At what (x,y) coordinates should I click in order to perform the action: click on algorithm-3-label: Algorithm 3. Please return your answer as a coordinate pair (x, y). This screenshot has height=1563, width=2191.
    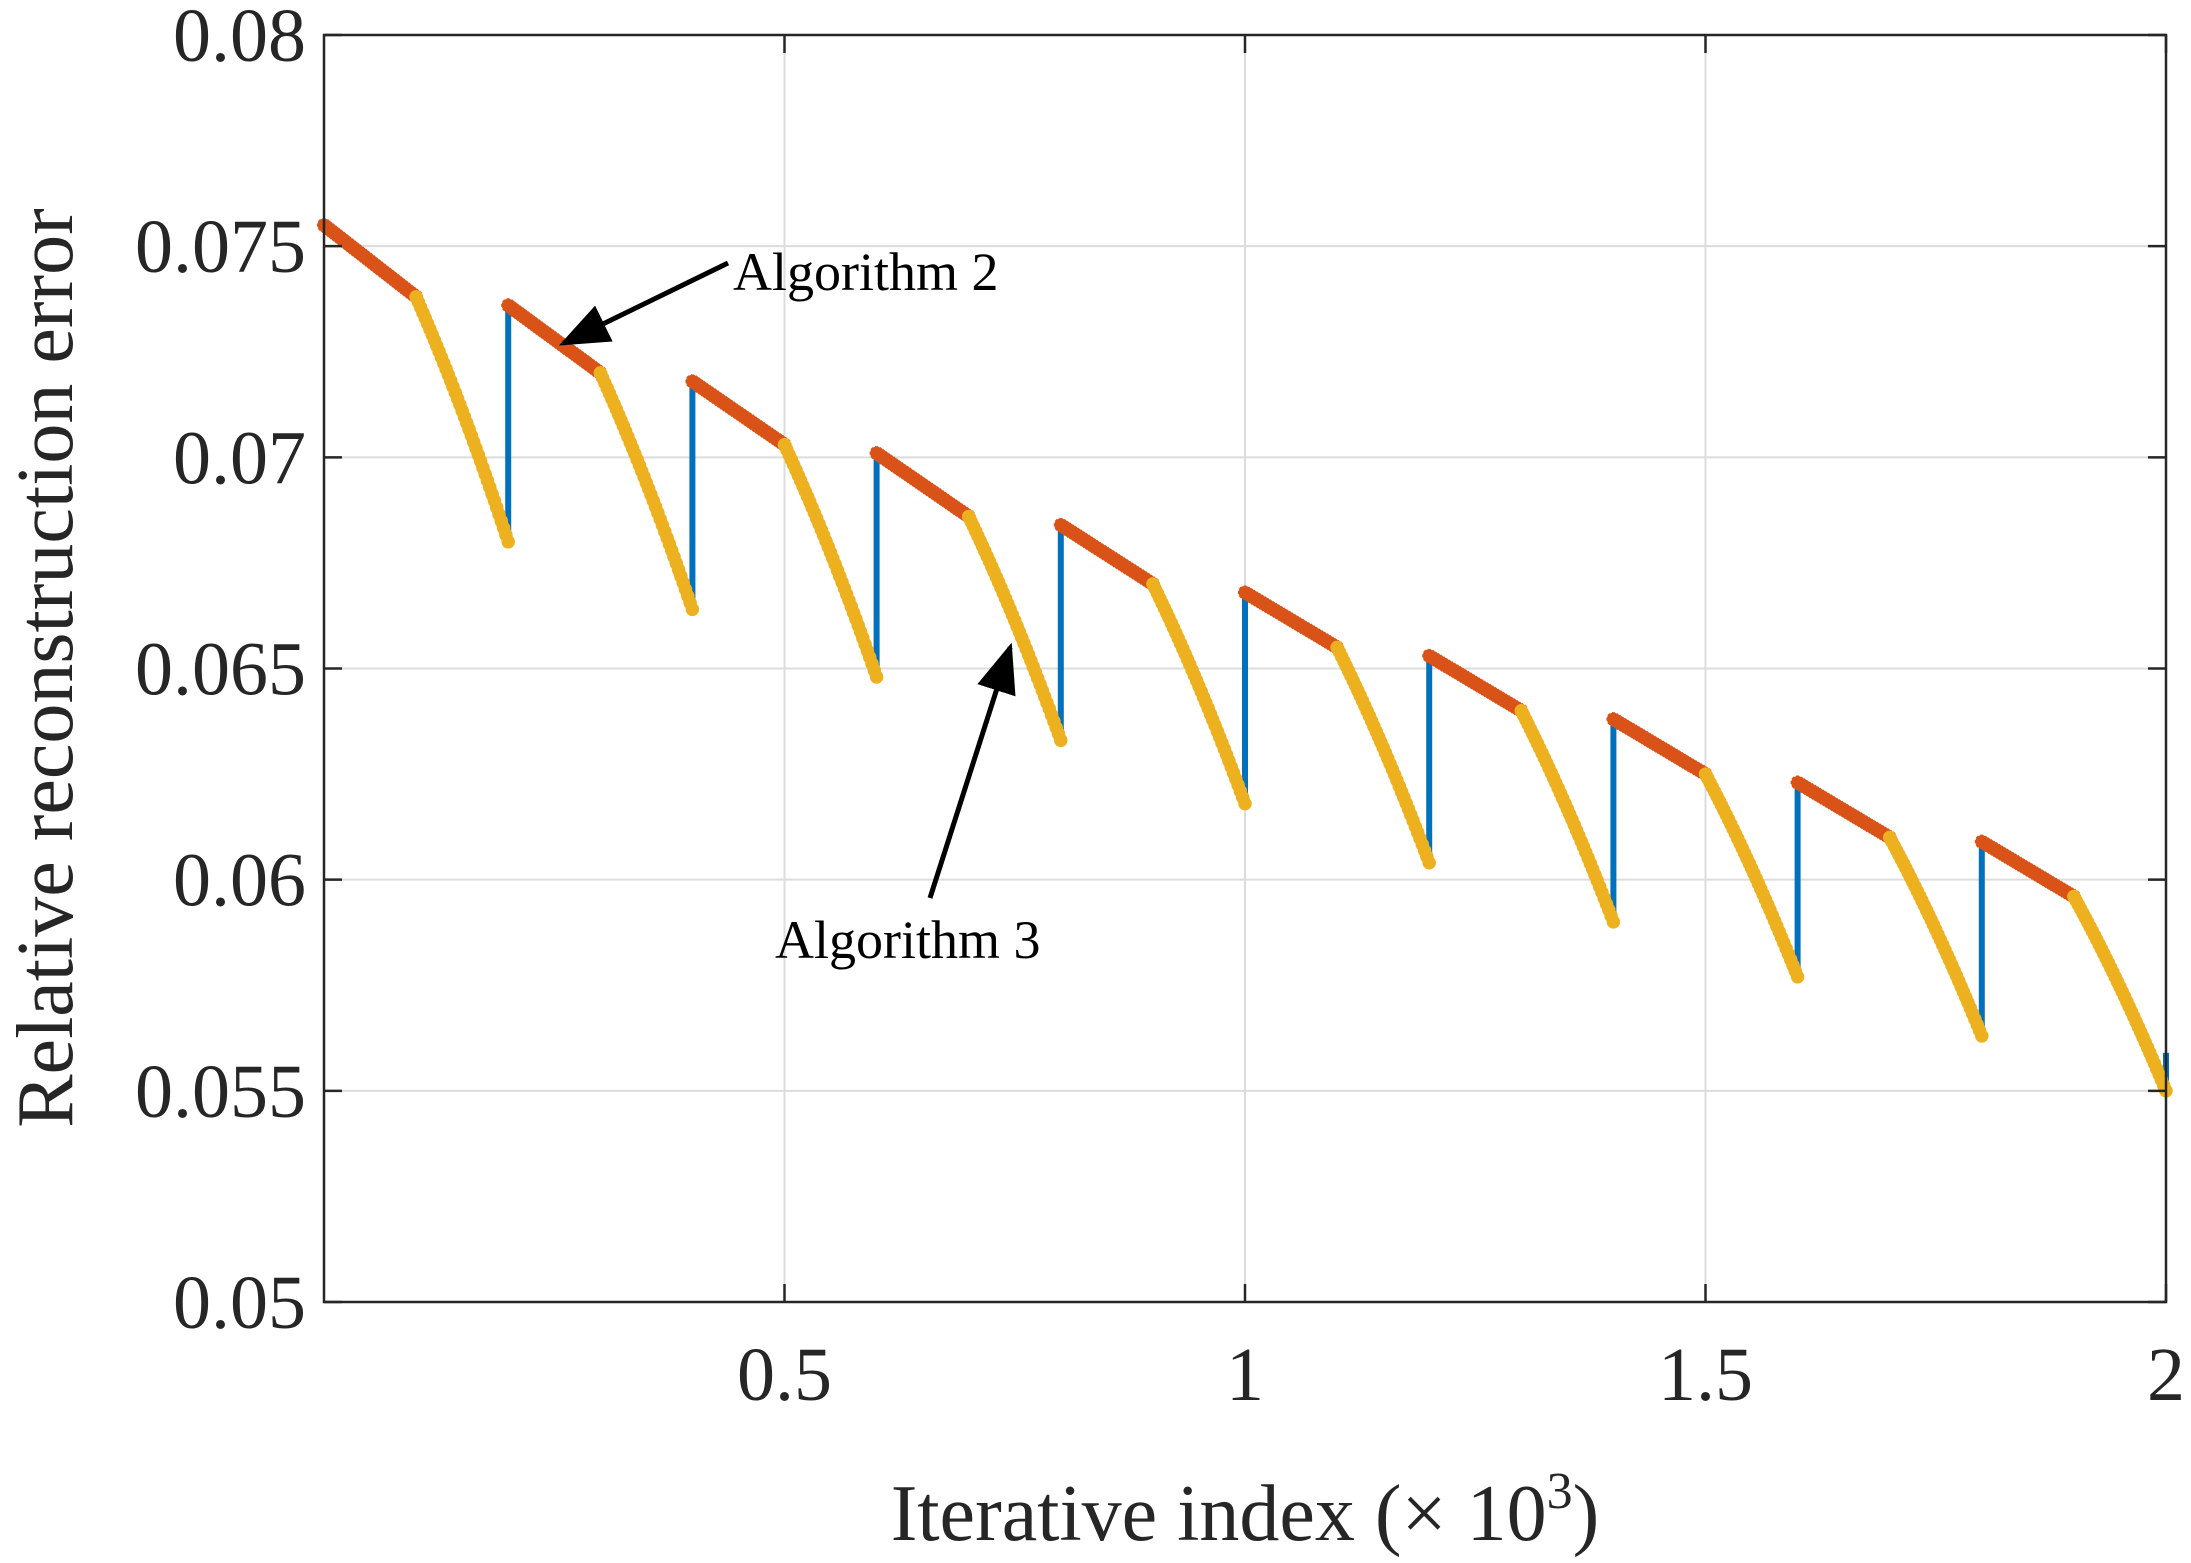
    Looking at the image, I should click on (908, 940).